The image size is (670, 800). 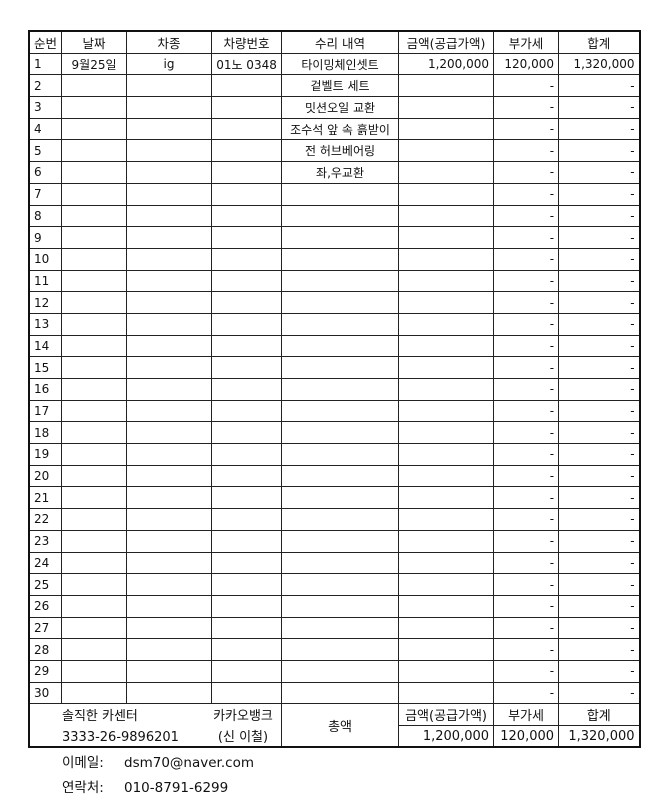 What do you see at coordinates (334, 129) in the screenshot?
I see `table-row: 4 조수석 앞 속 흙받이 - -` at bounding box center [334, 129].